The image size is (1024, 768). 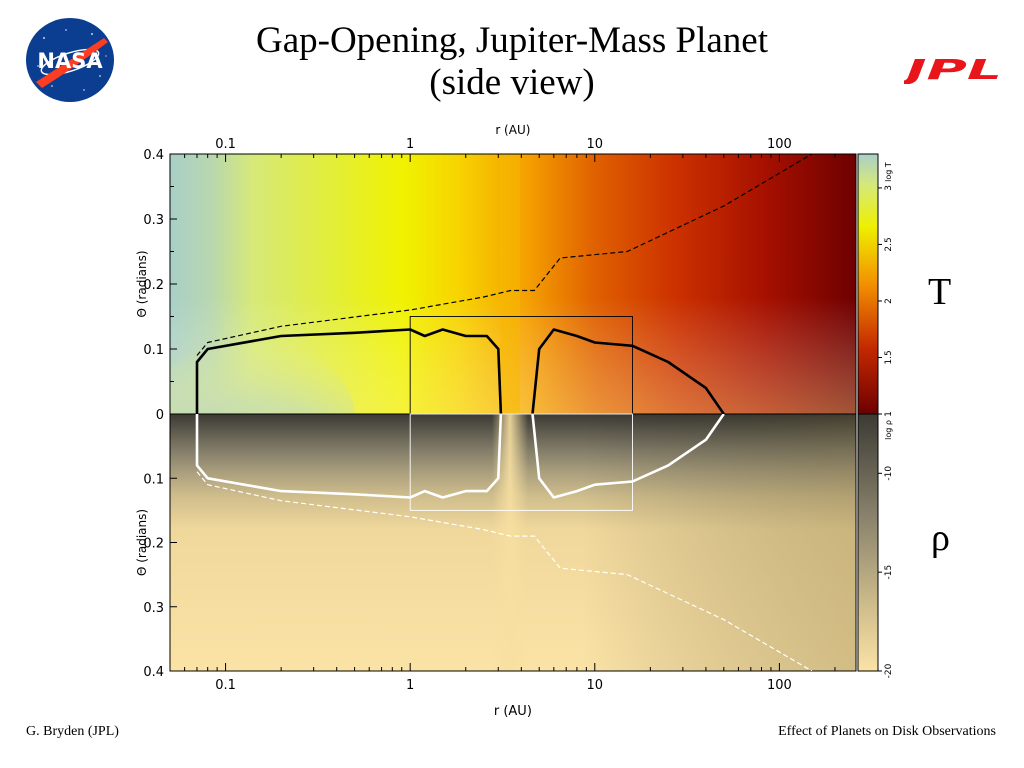 What do you see at coordinates (153, 672) in the screenshot?
I see `bottom-y-tick-label: 0.4` at bounding box center [153, 672].